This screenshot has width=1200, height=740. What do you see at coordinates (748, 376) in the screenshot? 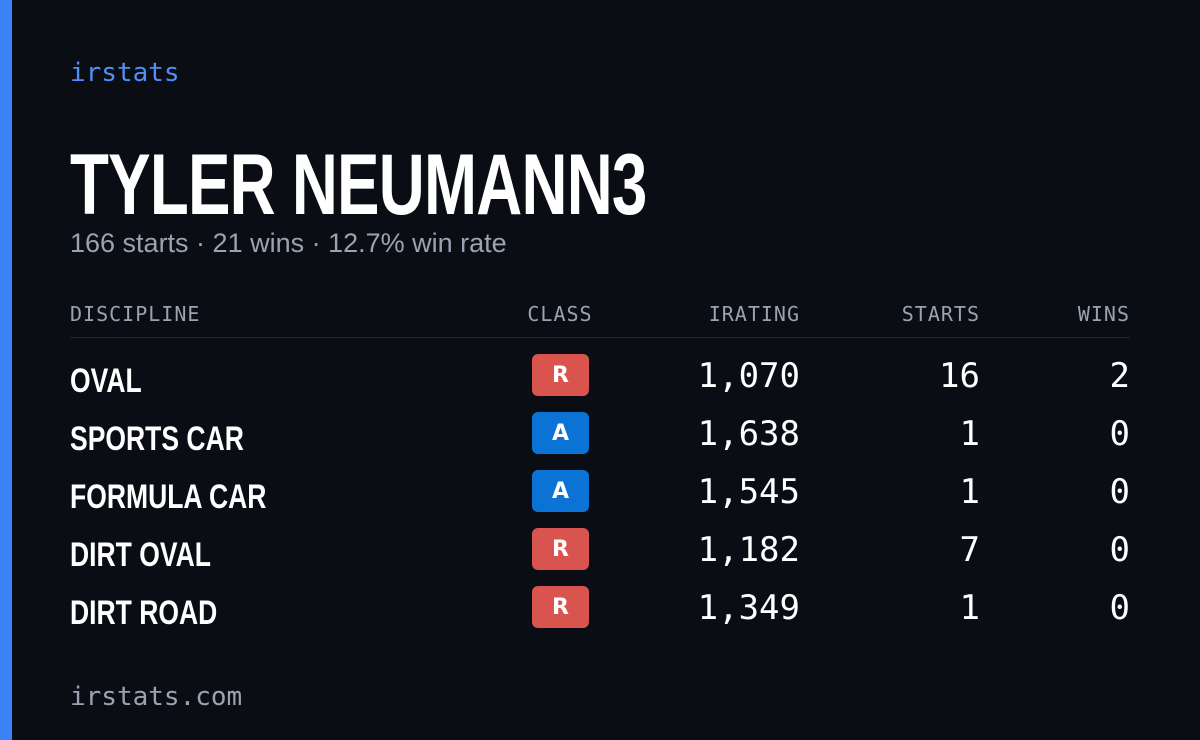
I see `irating: 1,070` at bounding box center [748, 376].